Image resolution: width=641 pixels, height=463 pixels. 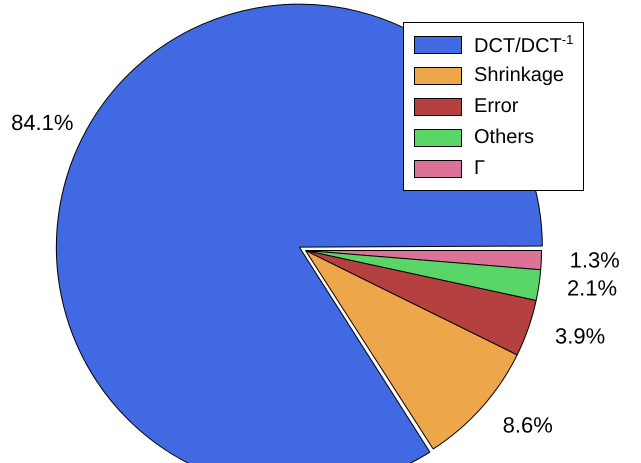 What do you see at coordinates (527, 425) in the screenshot?
I see `data-label: 8.6%` at bounding box center [527, 425].